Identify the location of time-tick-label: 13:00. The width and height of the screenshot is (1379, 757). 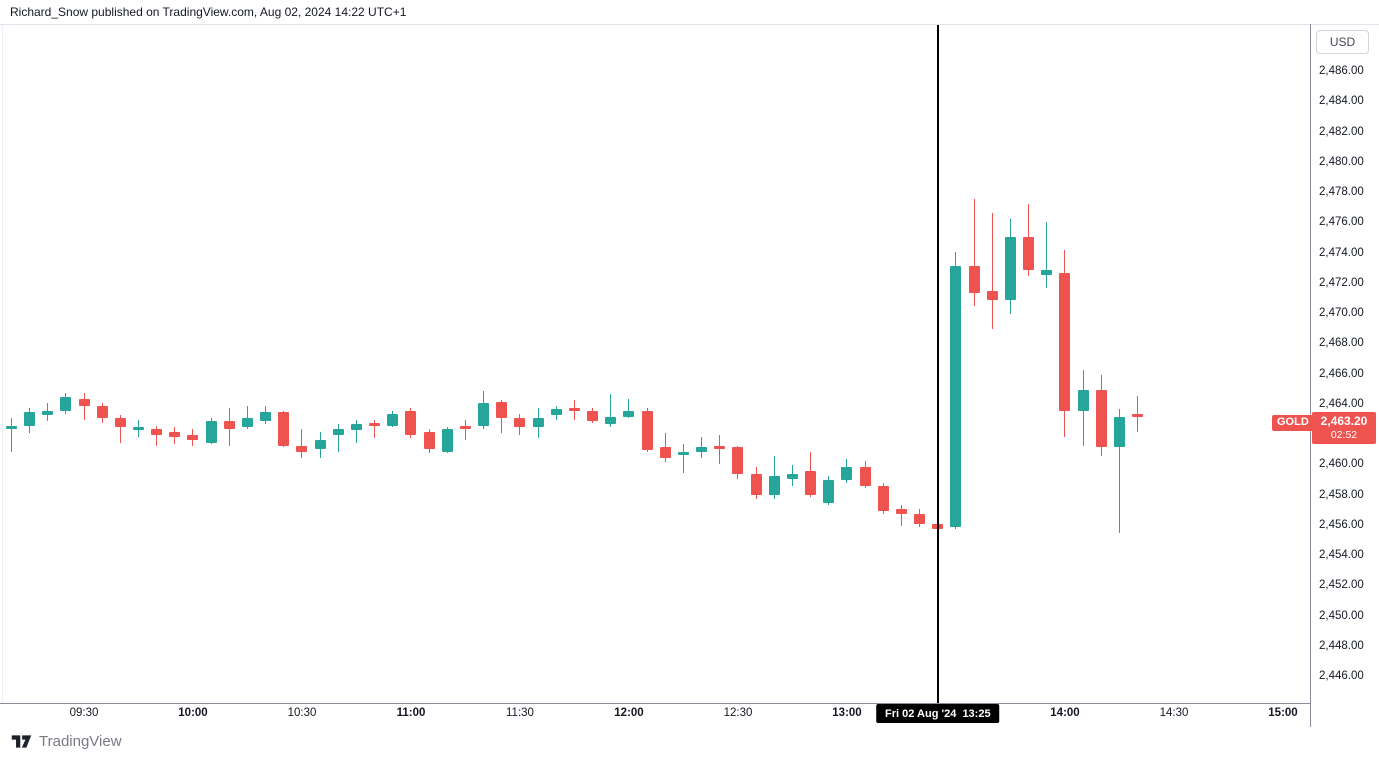
(847, 713).